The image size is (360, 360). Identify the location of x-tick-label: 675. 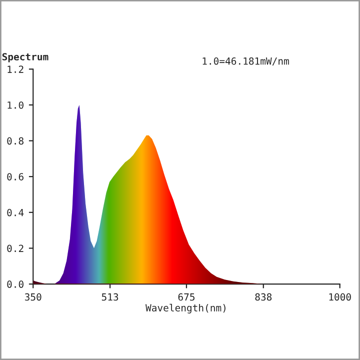
(186, 297).